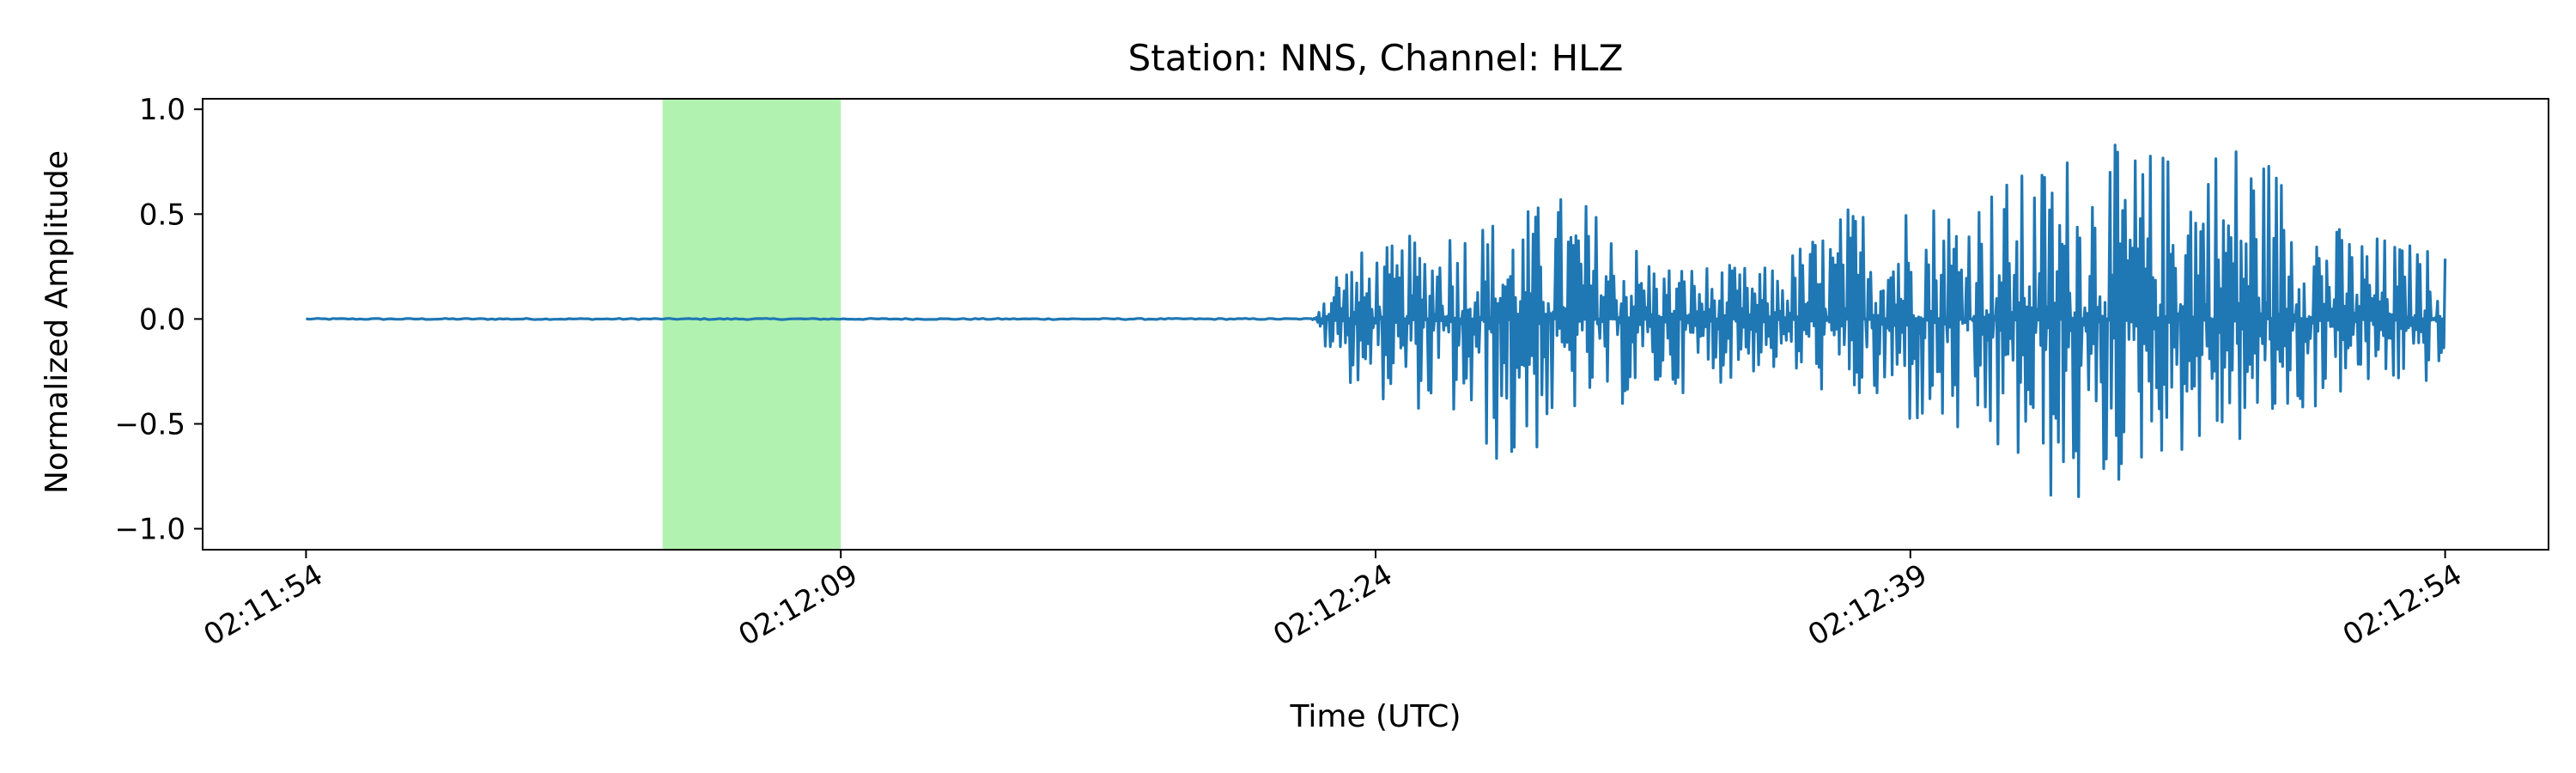 This screenshot has height=773, width=2576. Describe the element at coordinates (797, 605) in the screenshot. I see `x-tick-label: 02:12:09` at that location.